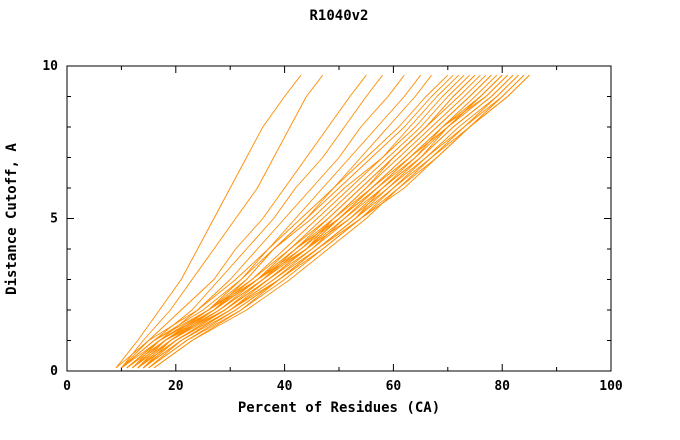  What do you see at coordinates (285, 386) in the screenshot?
I see `x-tick-label: 40` at bounding box center [285, 386].